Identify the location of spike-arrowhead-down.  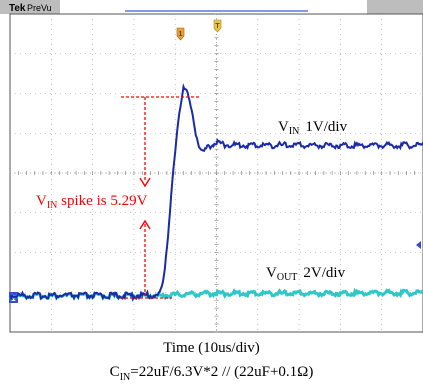
(145, 182).